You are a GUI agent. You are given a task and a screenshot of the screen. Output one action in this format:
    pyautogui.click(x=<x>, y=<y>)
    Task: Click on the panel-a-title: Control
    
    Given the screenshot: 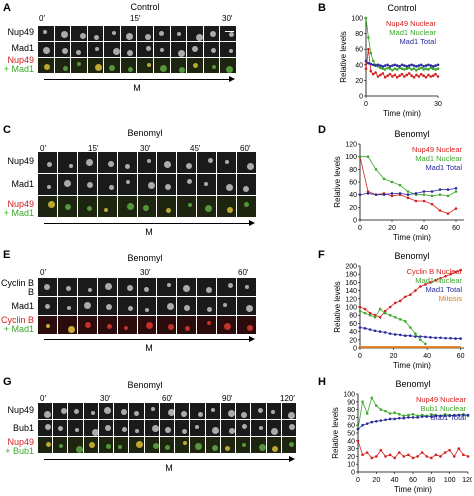 What is the action you would take?
    pyautogui.click(x=145, y=7)
    